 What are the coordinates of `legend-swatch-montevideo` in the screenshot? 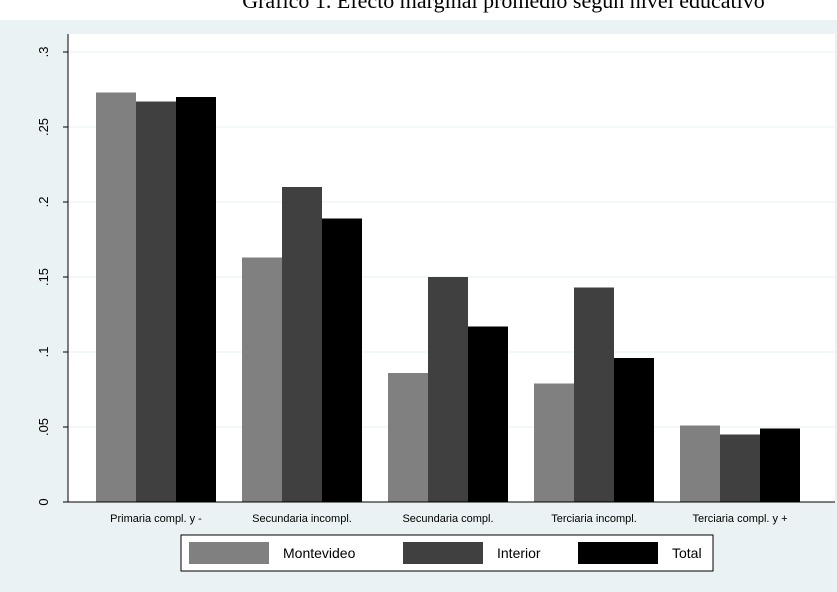 It's located at (229, 553).